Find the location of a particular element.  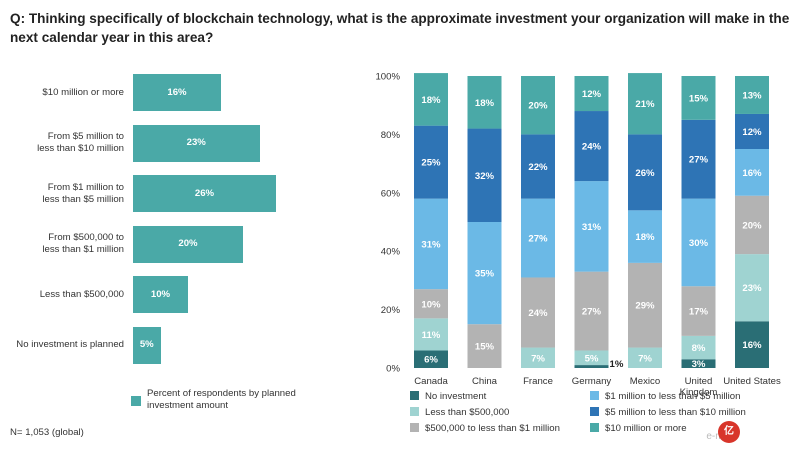

y-tick-label: 60% is located at coordinates (391, 193).